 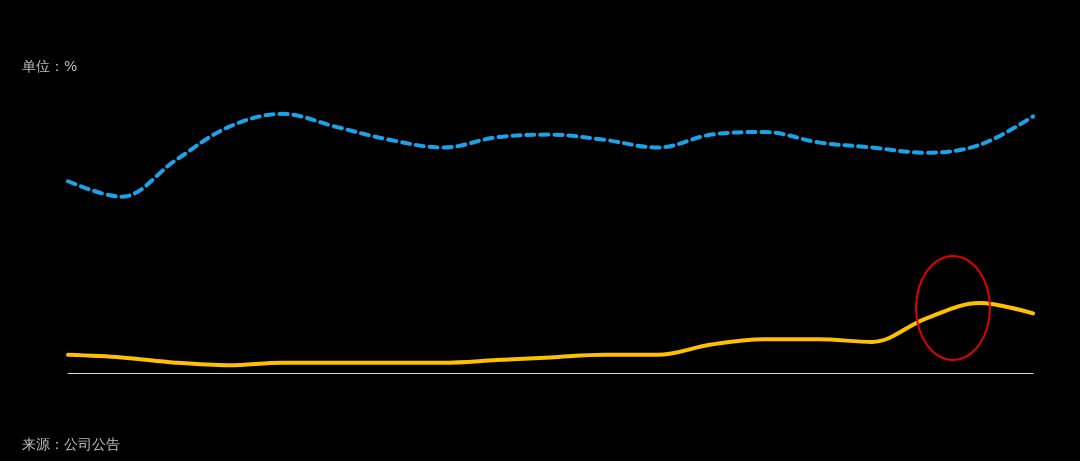 What do you see at coordinates (71, 445) in the screenshot?
I see `source-note: 来源：公司公告` at bounding box center [71, 445].